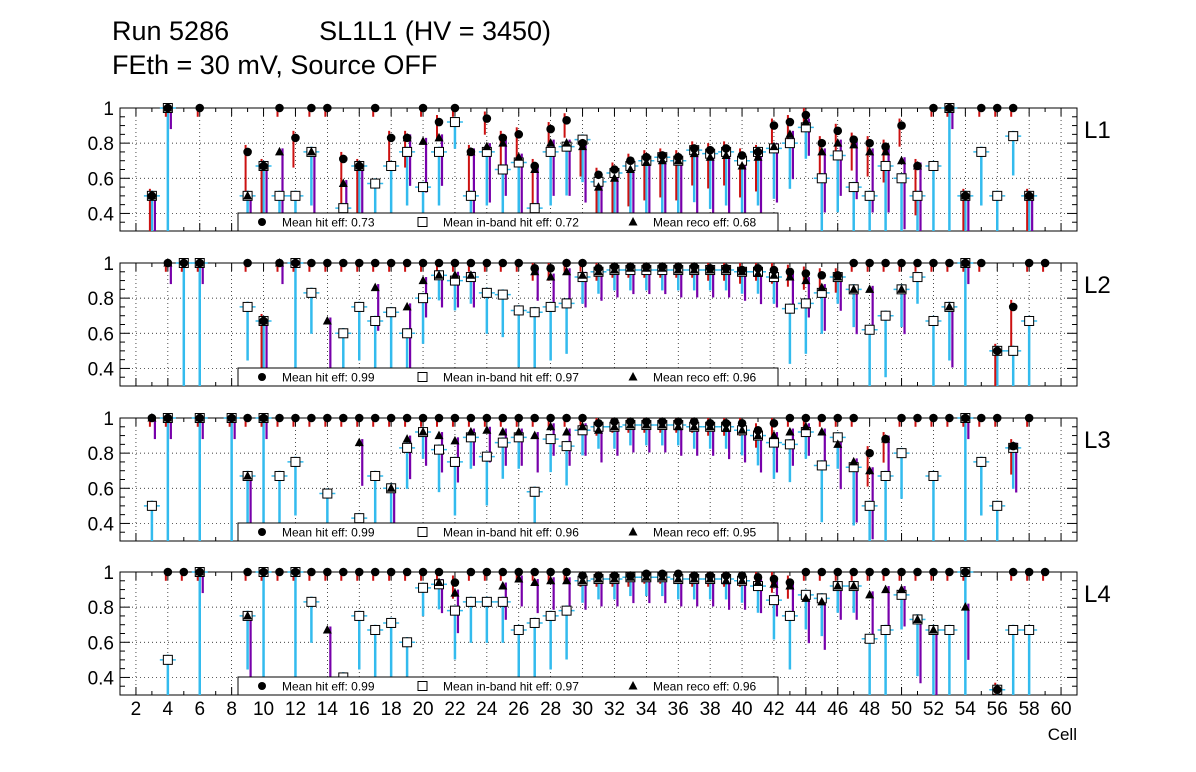  What do you see at coordinates (869, 709) in the screenshot?
I see `x-tick-label: 48` at bounding box center [869, 709].